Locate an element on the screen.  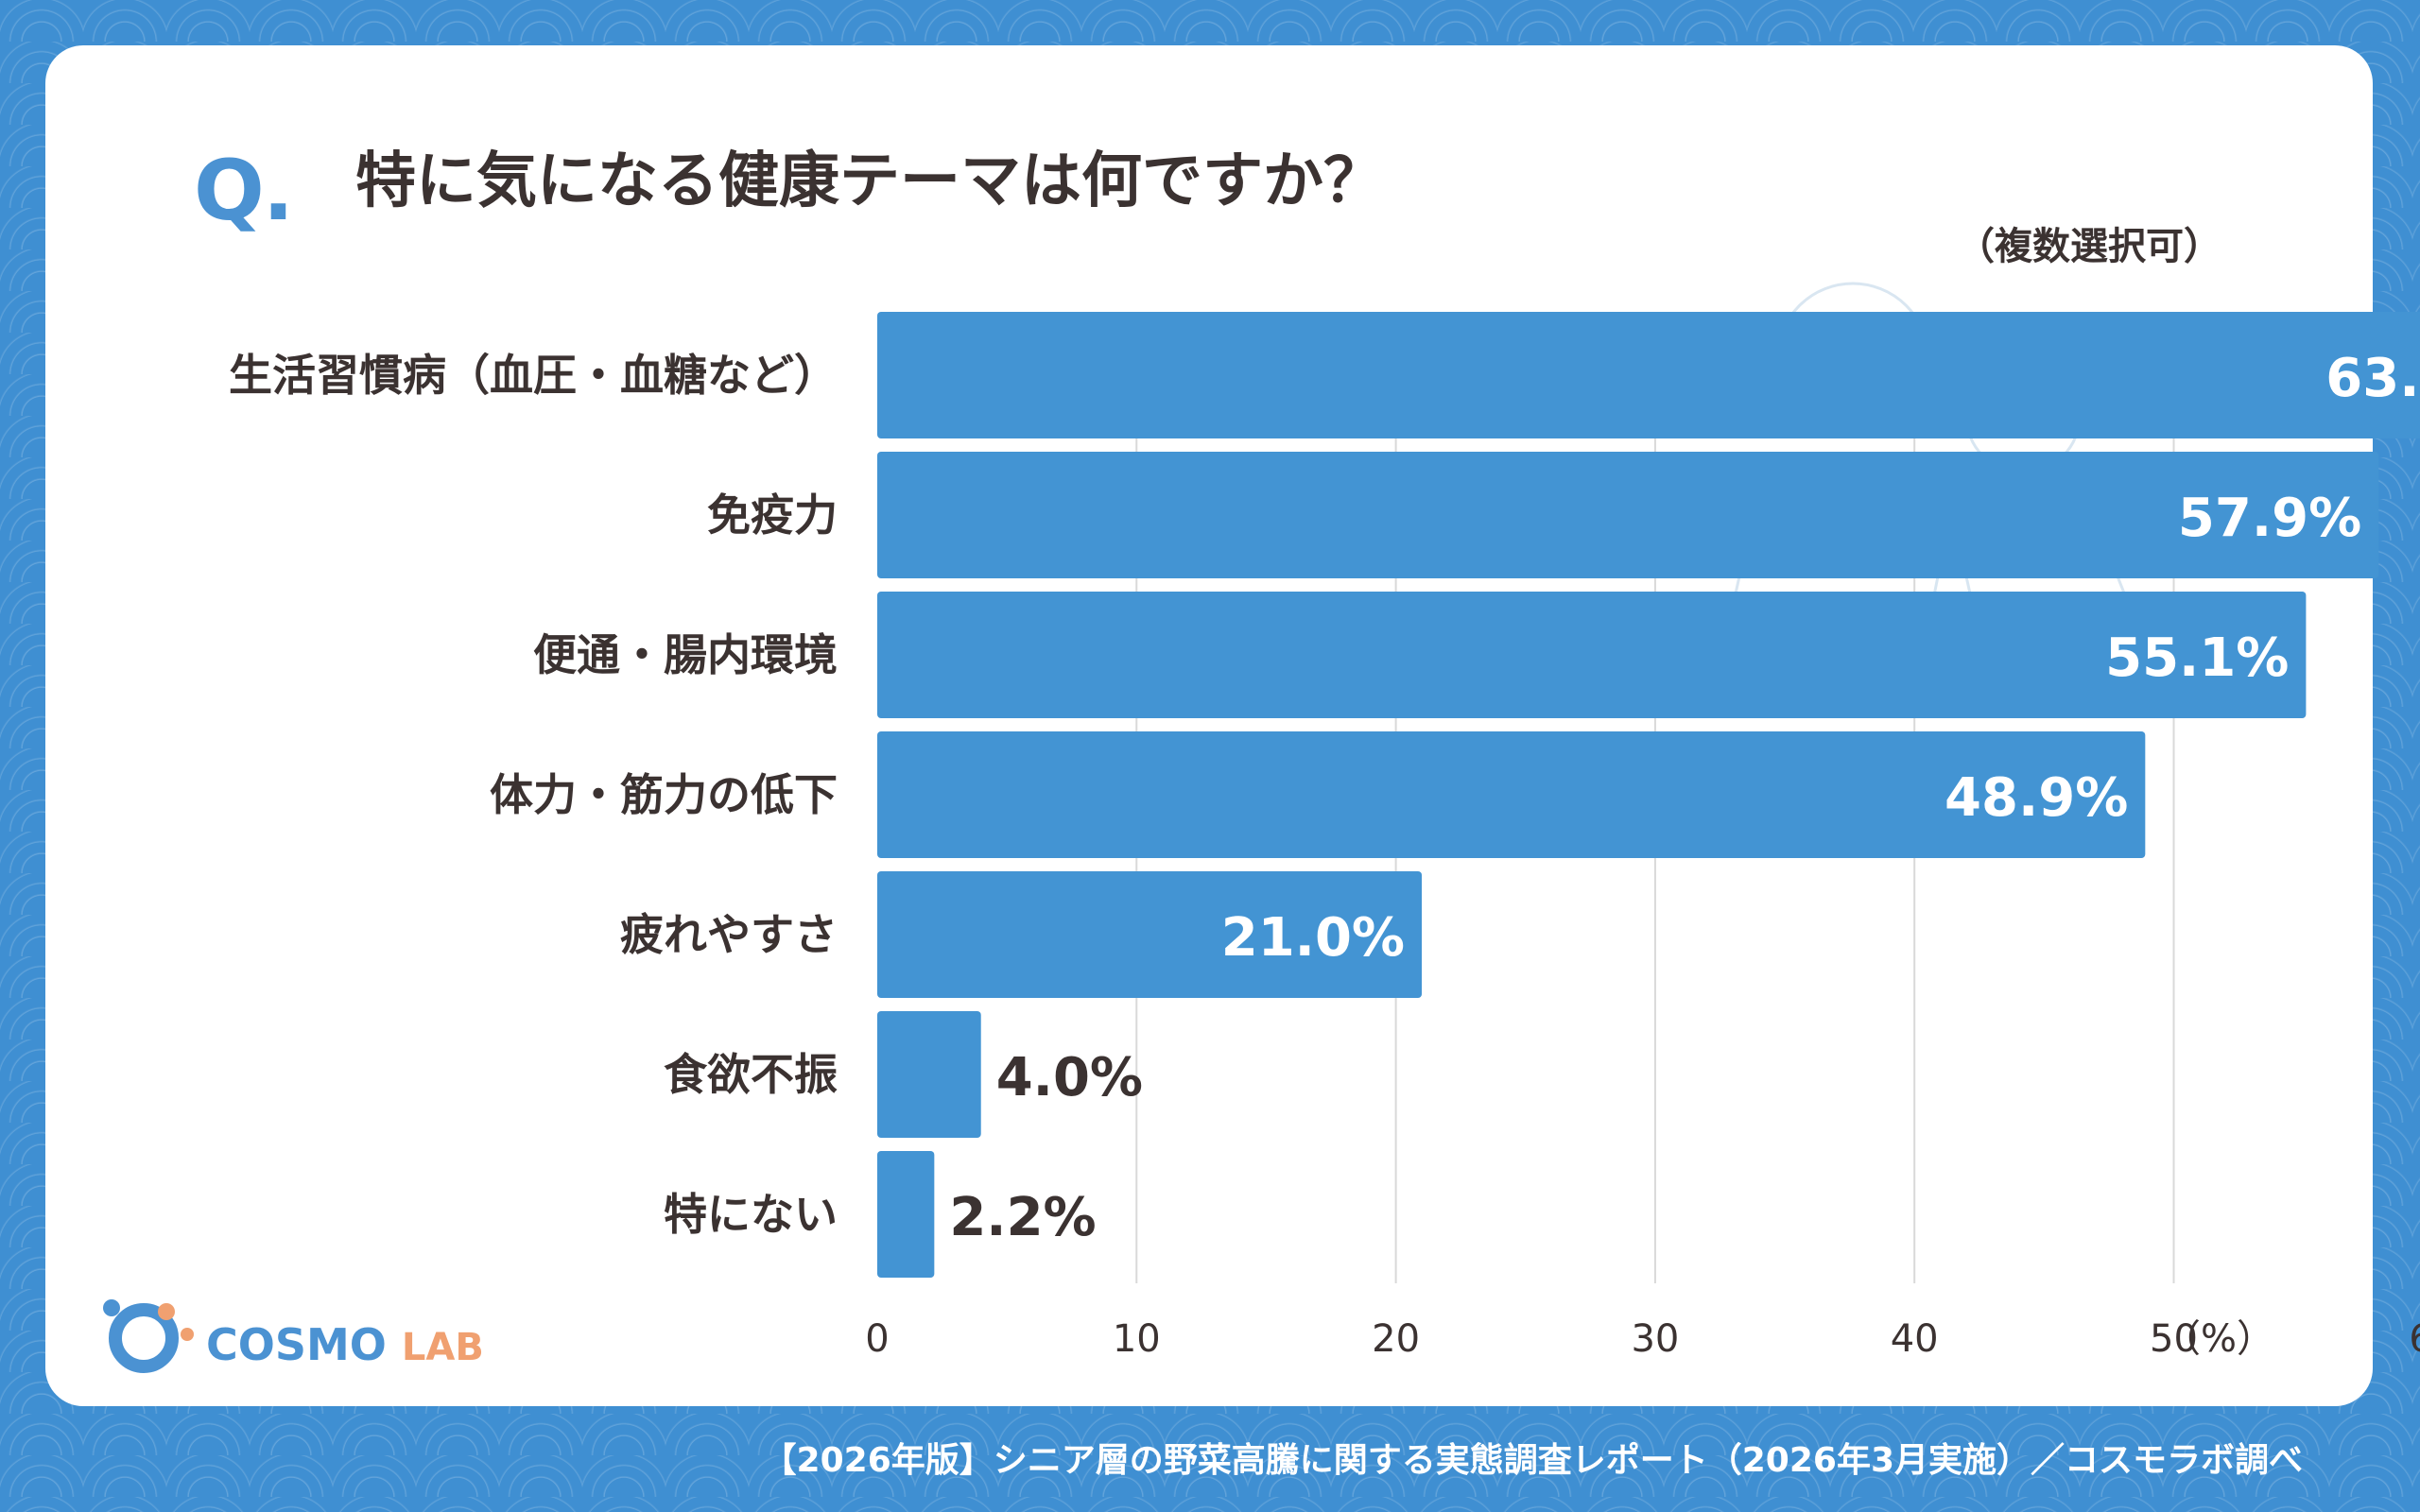
x-axis-ticks: 010203040506070 is located at coordinates (1642, 1339).